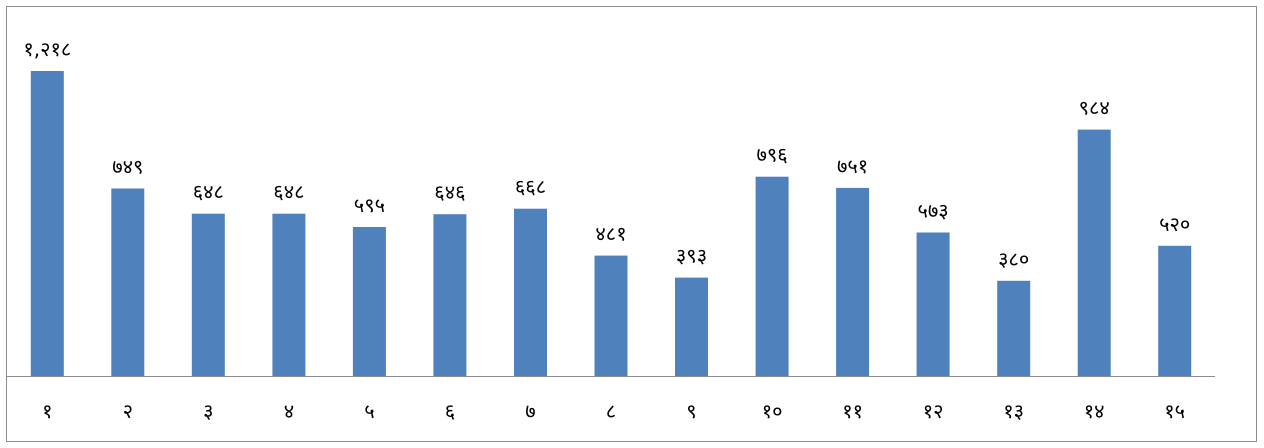  Describe the element at coordinates (852, 166) in the screenshot. I see `data-label-11: ७५१` at that location.